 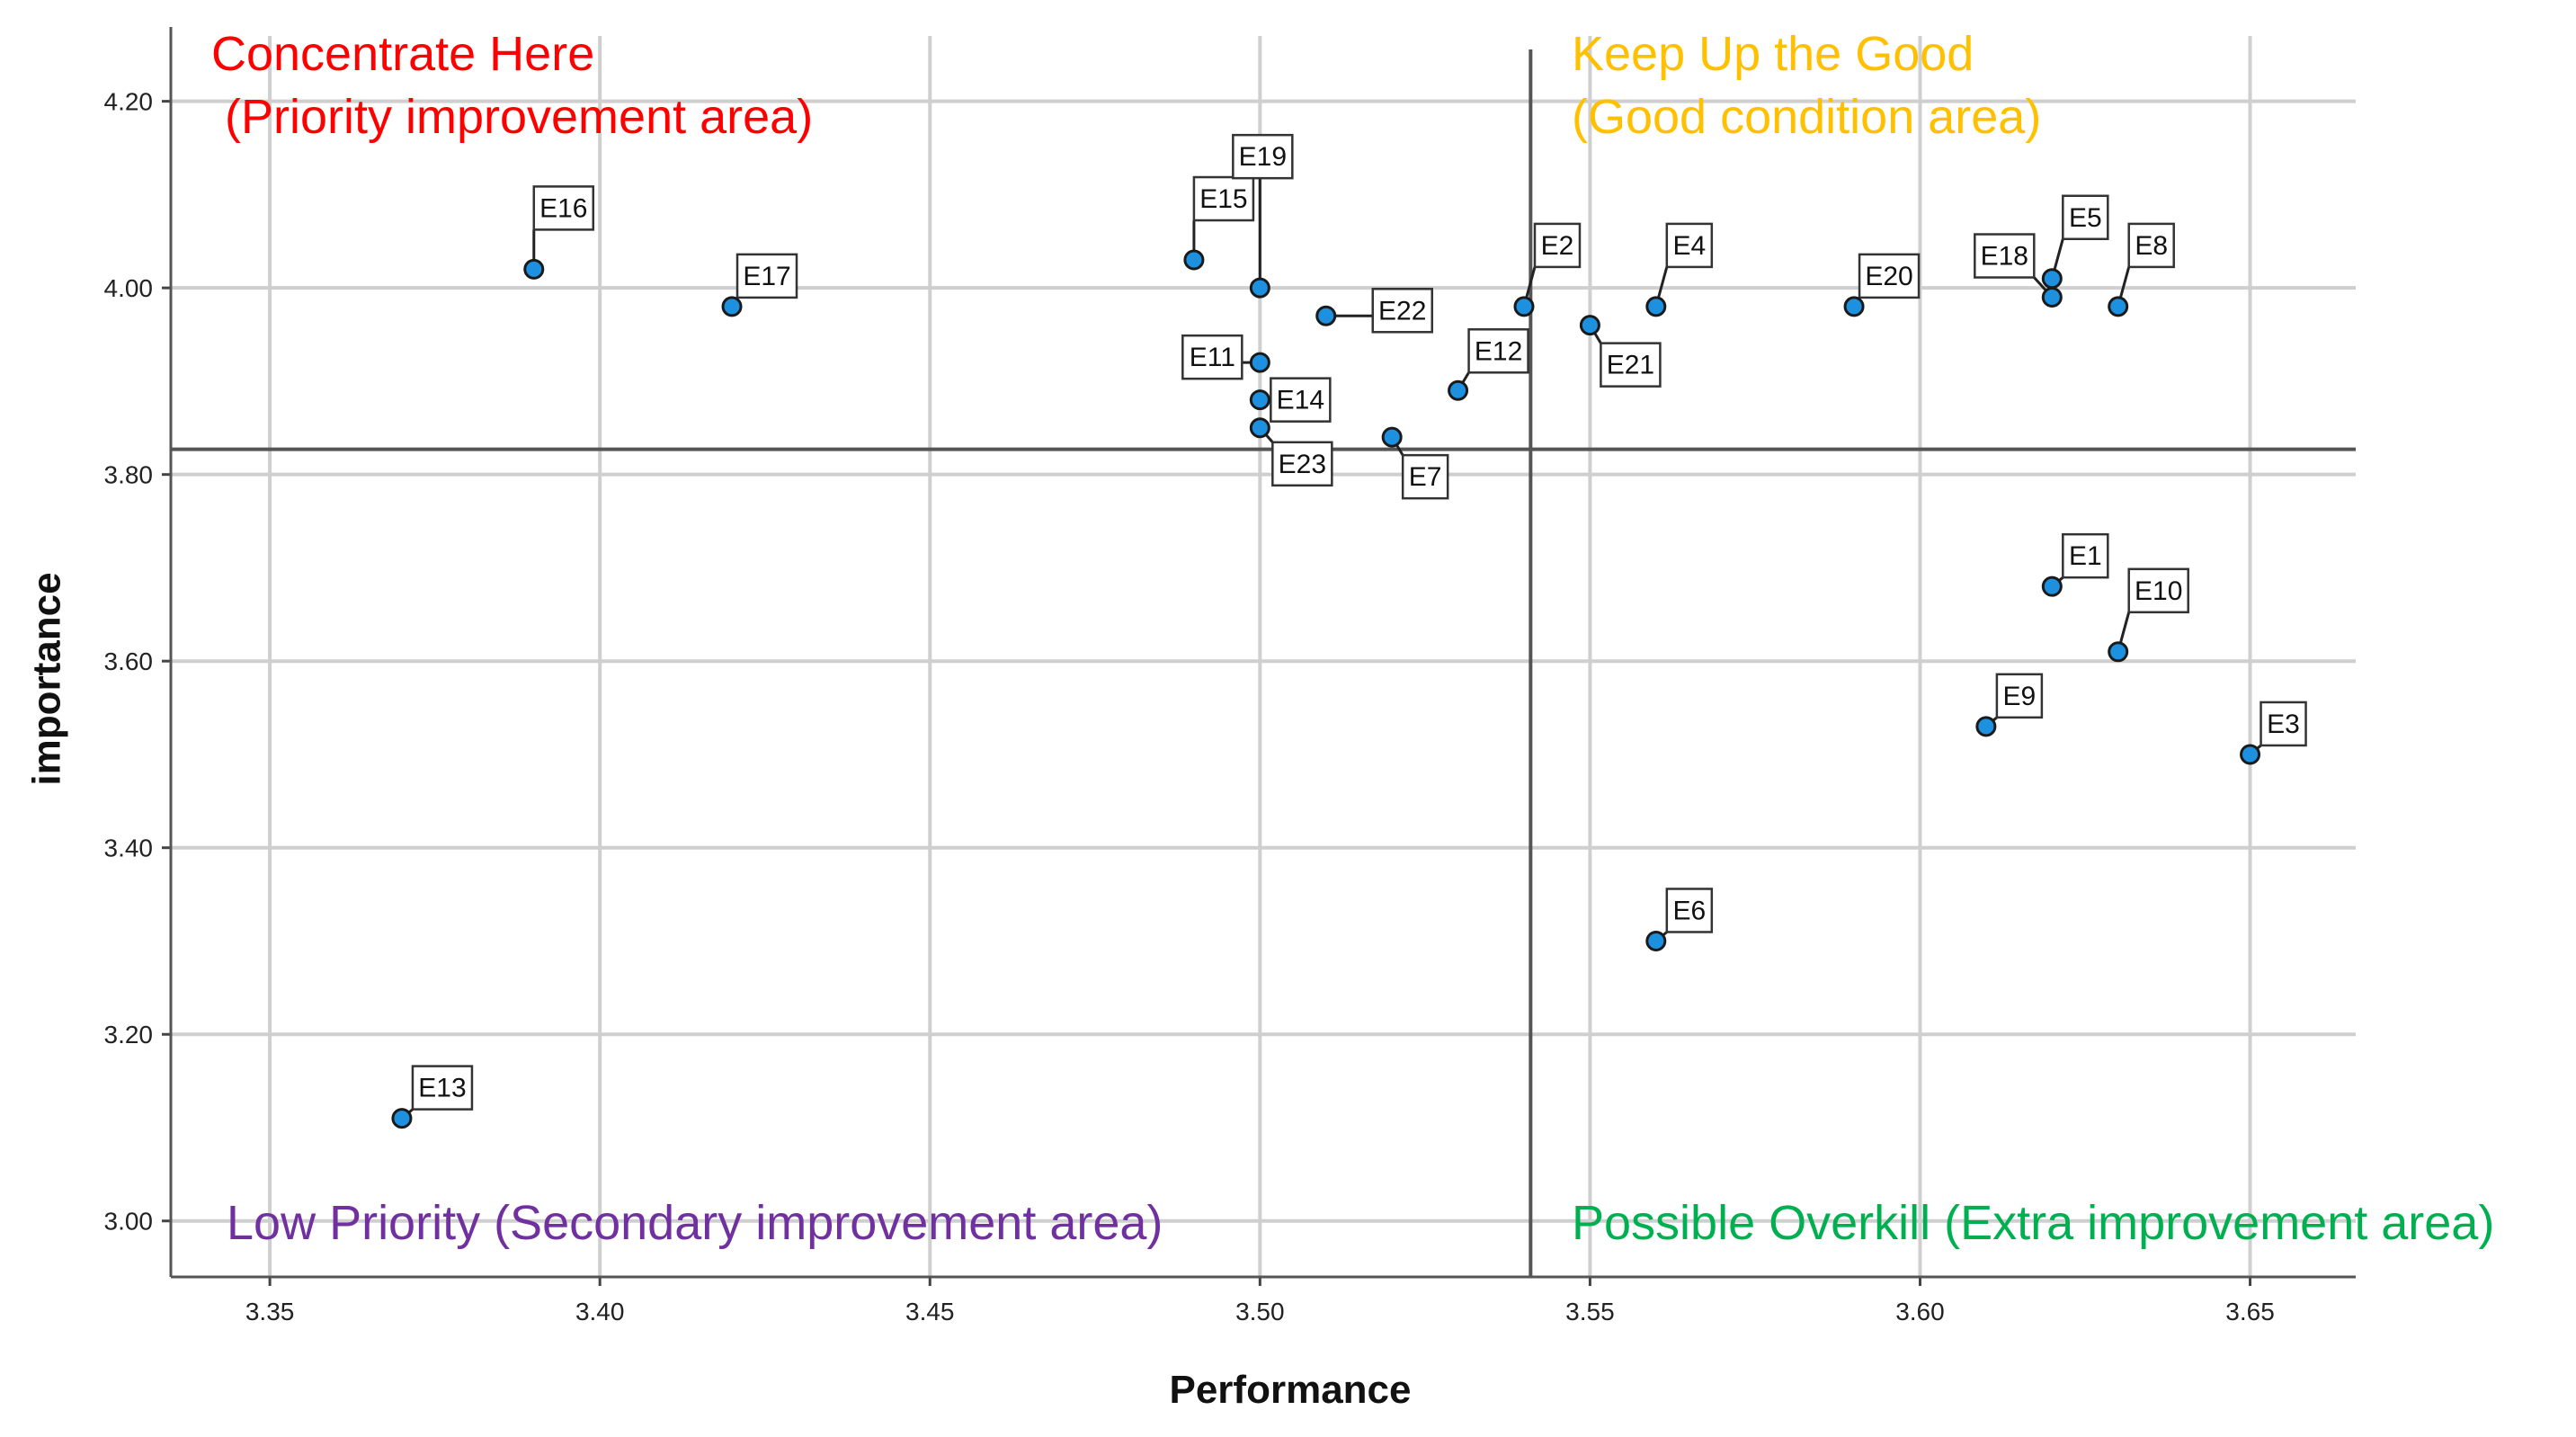 I want to click on point-label-e13: E13, so click(x=442, y=1088).